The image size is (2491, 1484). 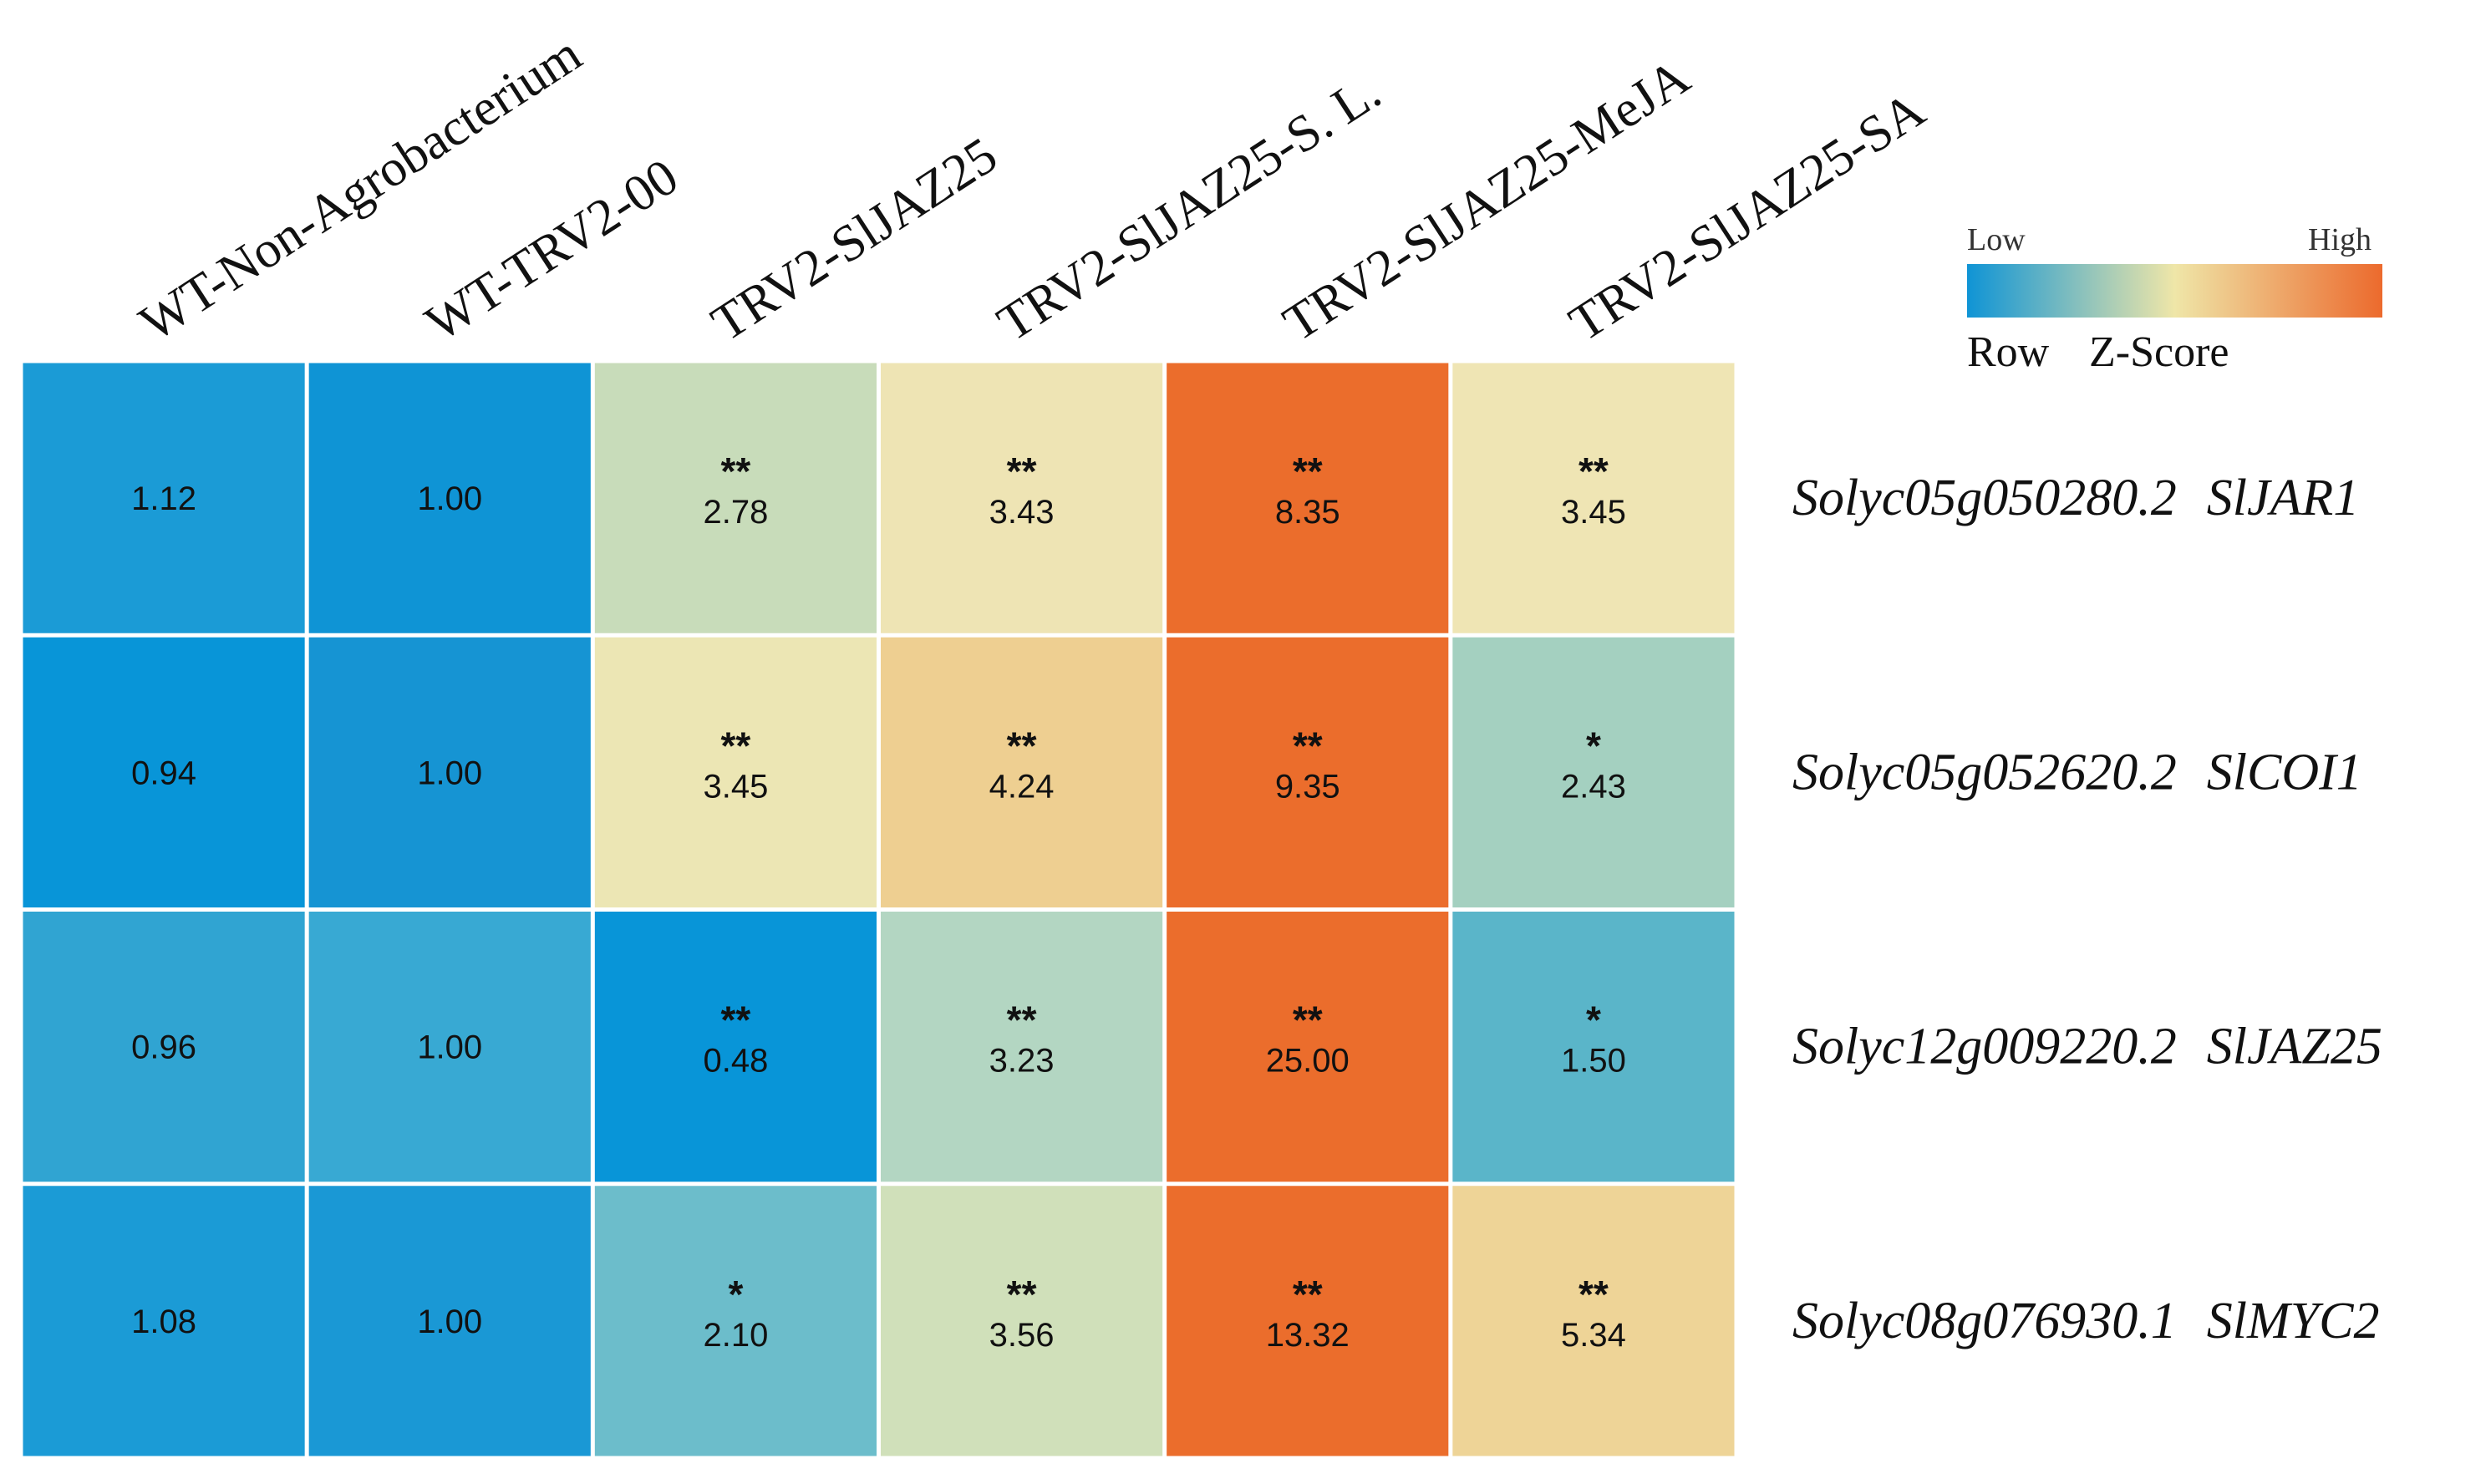 What do you see at coordinates (2340, 239) in the screenshot?
I see `legend-high-label: High` at bounding box center [2340, 239].